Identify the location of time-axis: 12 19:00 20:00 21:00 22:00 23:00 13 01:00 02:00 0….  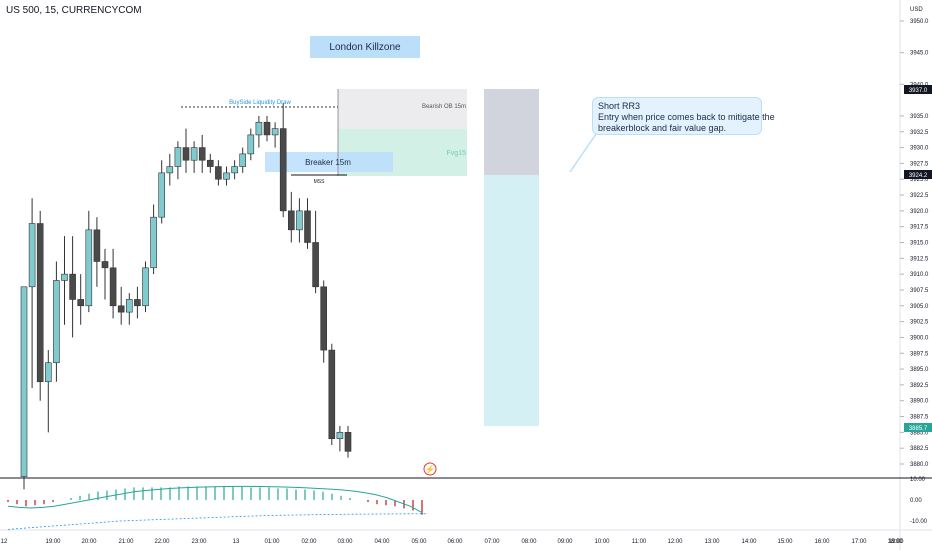
(453, 542).